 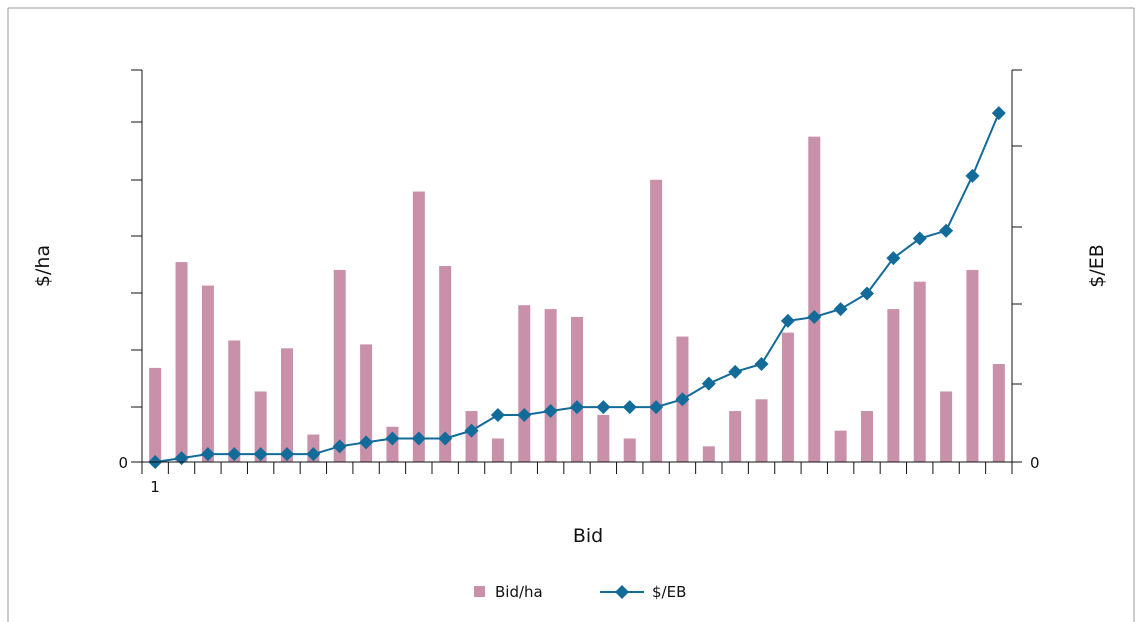 What do you see at coordinates (479, 591) in the screenshot?
I see `legend-bar-swatch` at bounding box center [479, 591].